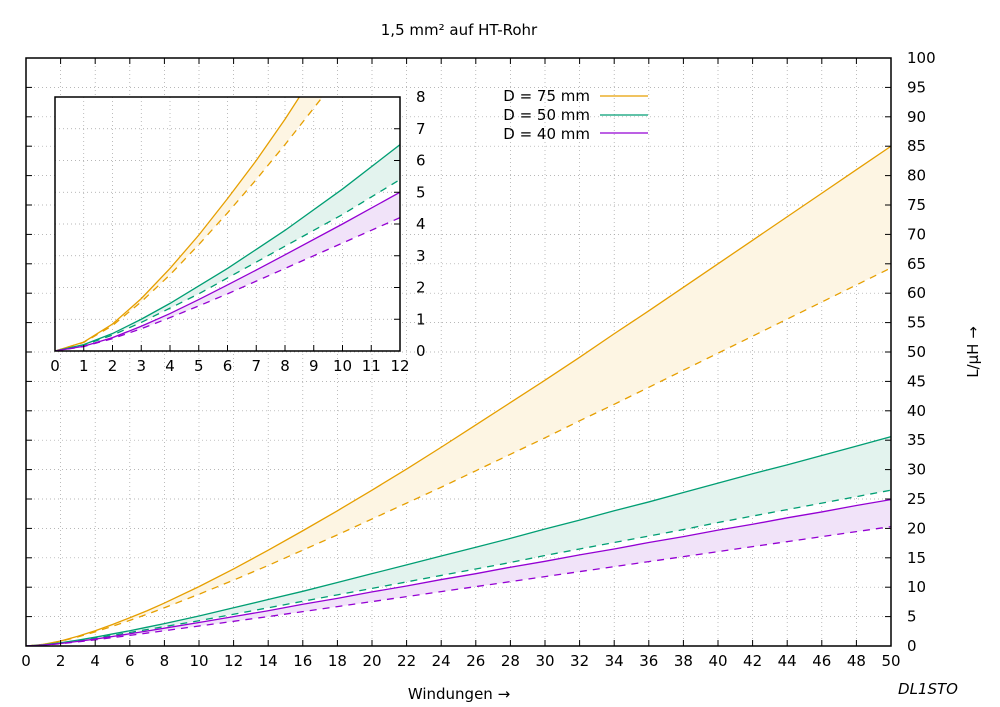 The height and width of the screenshot is (707, 1000). Describe the element at coordinates (921, 58) in the screenshot. I see `y-tick-label: 100` at that location.